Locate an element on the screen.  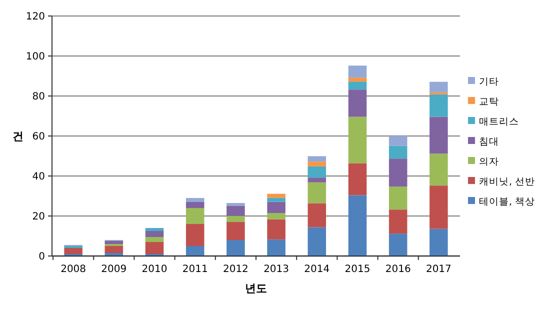
y-tick-label: 60 is located at coordinates (38, 137).